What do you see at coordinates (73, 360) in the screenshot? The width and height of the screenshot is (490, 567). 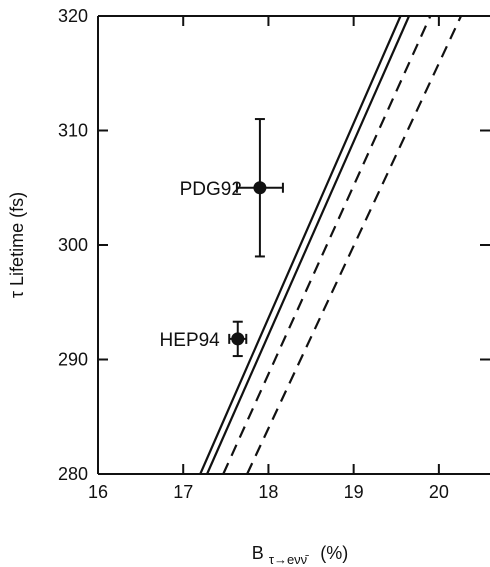 I see `y-tick-label: 290` at bounding box center [73, 360].